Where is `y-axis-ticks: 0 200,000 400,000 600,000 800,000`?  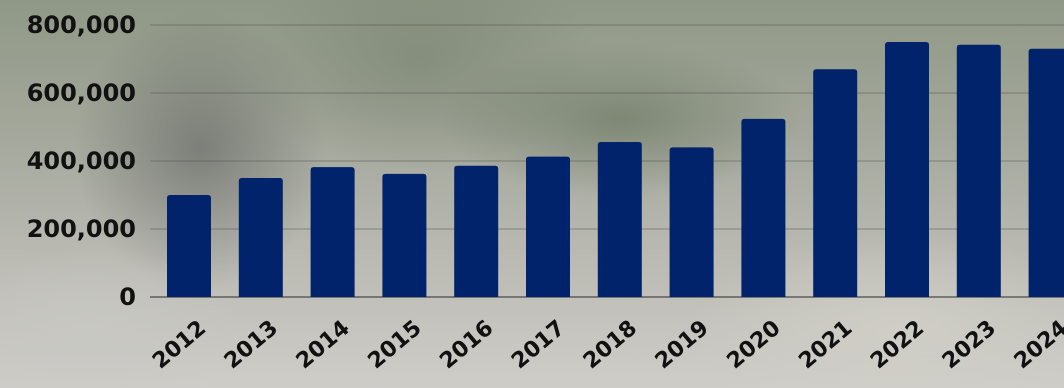 y-axis-ticks: 0 200,000 400,000 600,000 800,000 is located at coordinates (81, 161).